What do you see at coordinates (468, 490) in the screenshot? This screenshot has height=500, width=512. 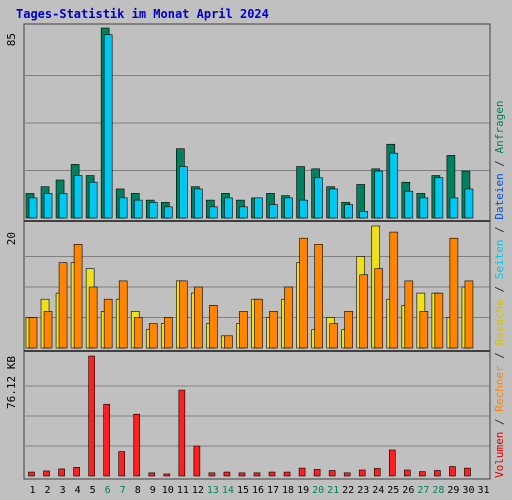 I see `x-tick-label: 30` at bounding box center [468, 490].